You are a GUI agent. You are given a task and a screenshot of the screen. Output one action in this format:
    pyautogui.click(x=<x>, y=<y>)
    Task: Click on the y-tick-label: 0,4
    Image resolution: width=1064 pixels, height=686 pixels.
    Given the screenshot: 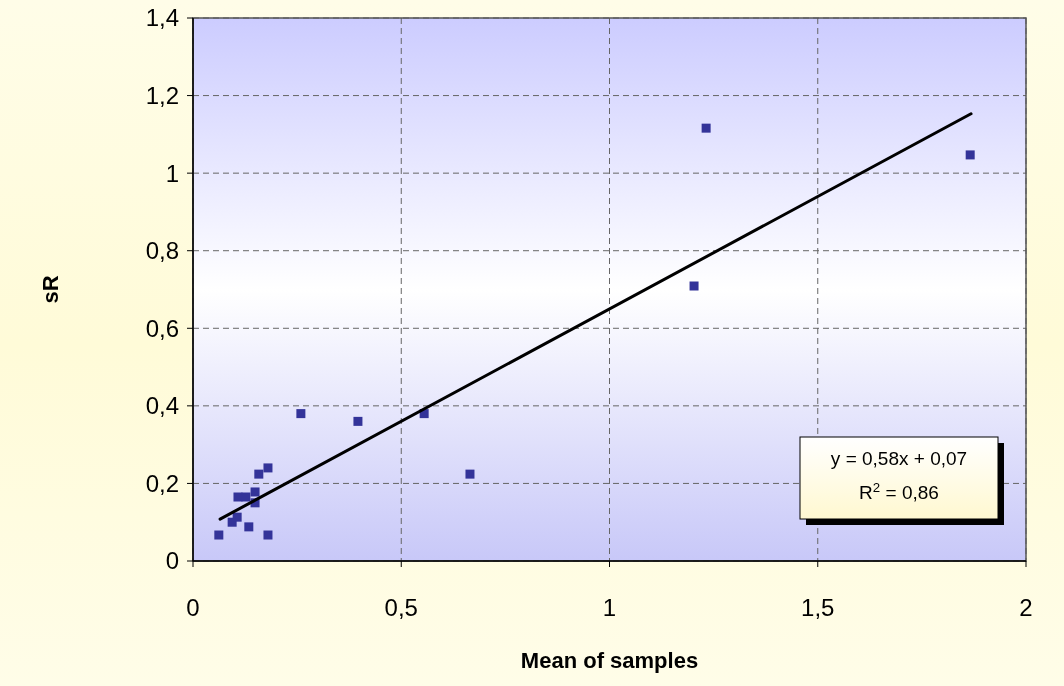 What is the action you would take?
    pyautogui.click(x=162, y=406)
    